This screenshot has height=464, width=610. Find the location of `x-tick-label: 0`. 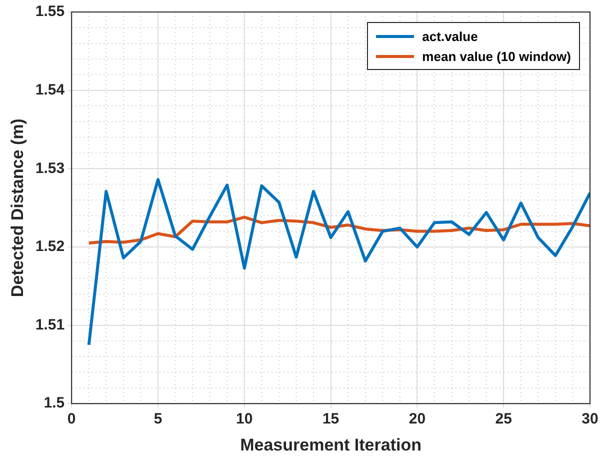

x-tick-label: 0 is located at coordinates (71, 419).